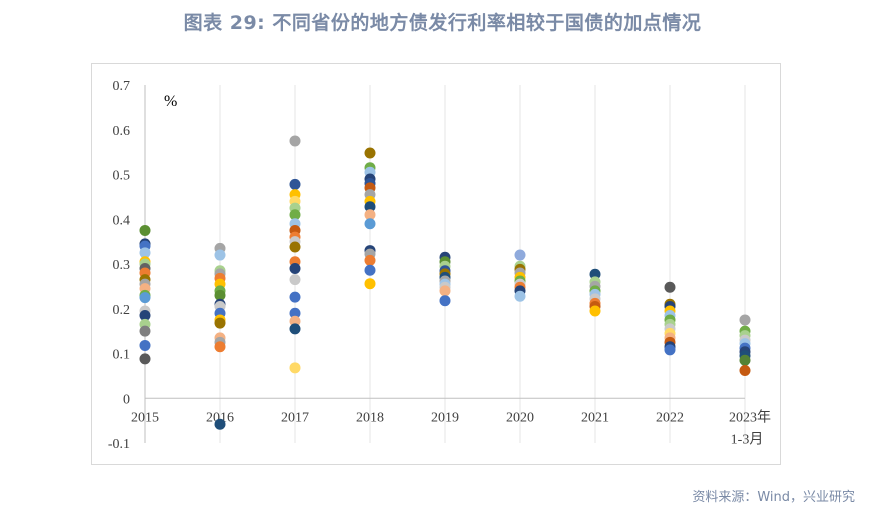 Image resolution: width=885 pixels, height=523 pixels. Describe the element at coordinates (122, 131) in the screenshot. I see `y-tick-label: 0.6` at that location.